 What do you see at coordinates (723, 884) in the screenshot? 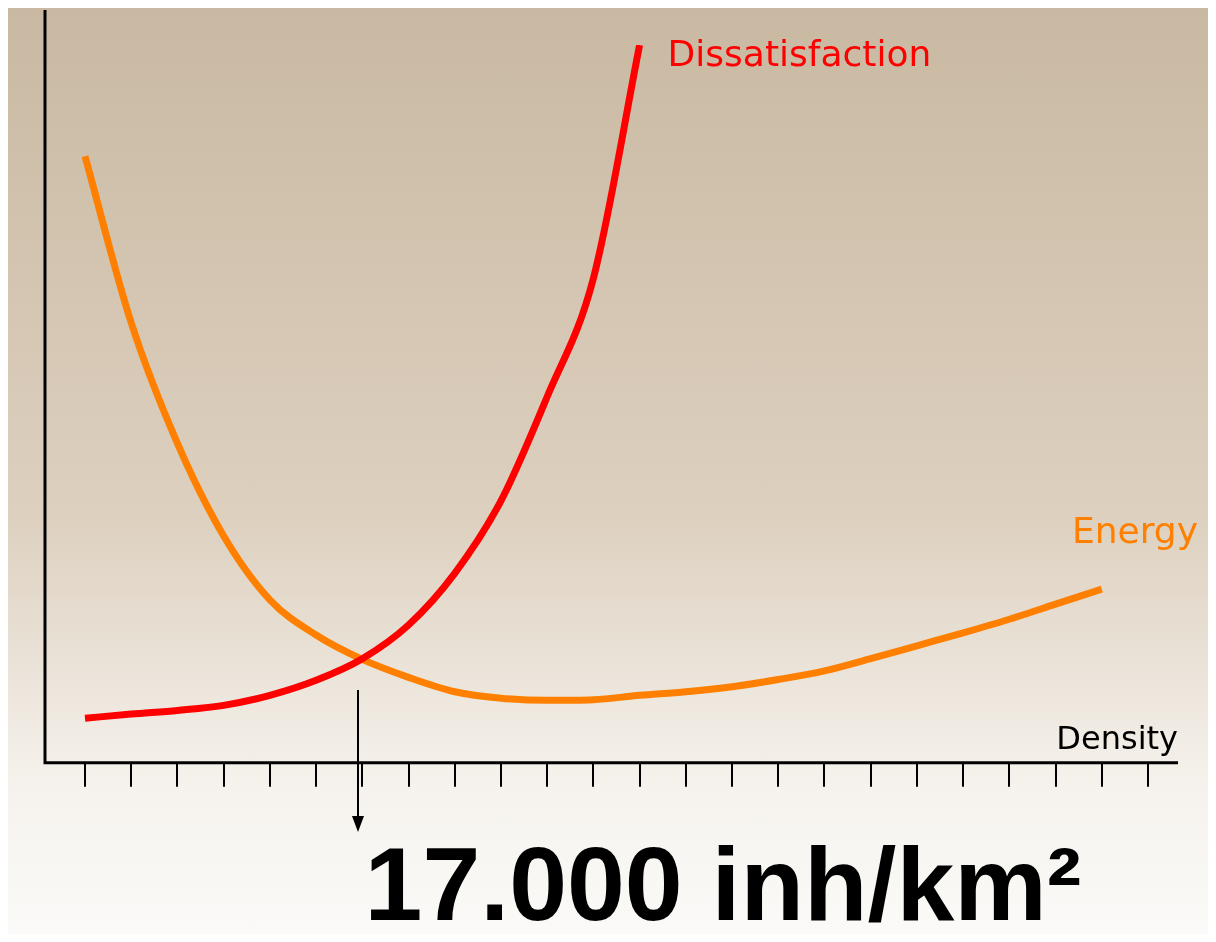
I see `text: 17.000 inh/km²` at bounding box center [723, 884].